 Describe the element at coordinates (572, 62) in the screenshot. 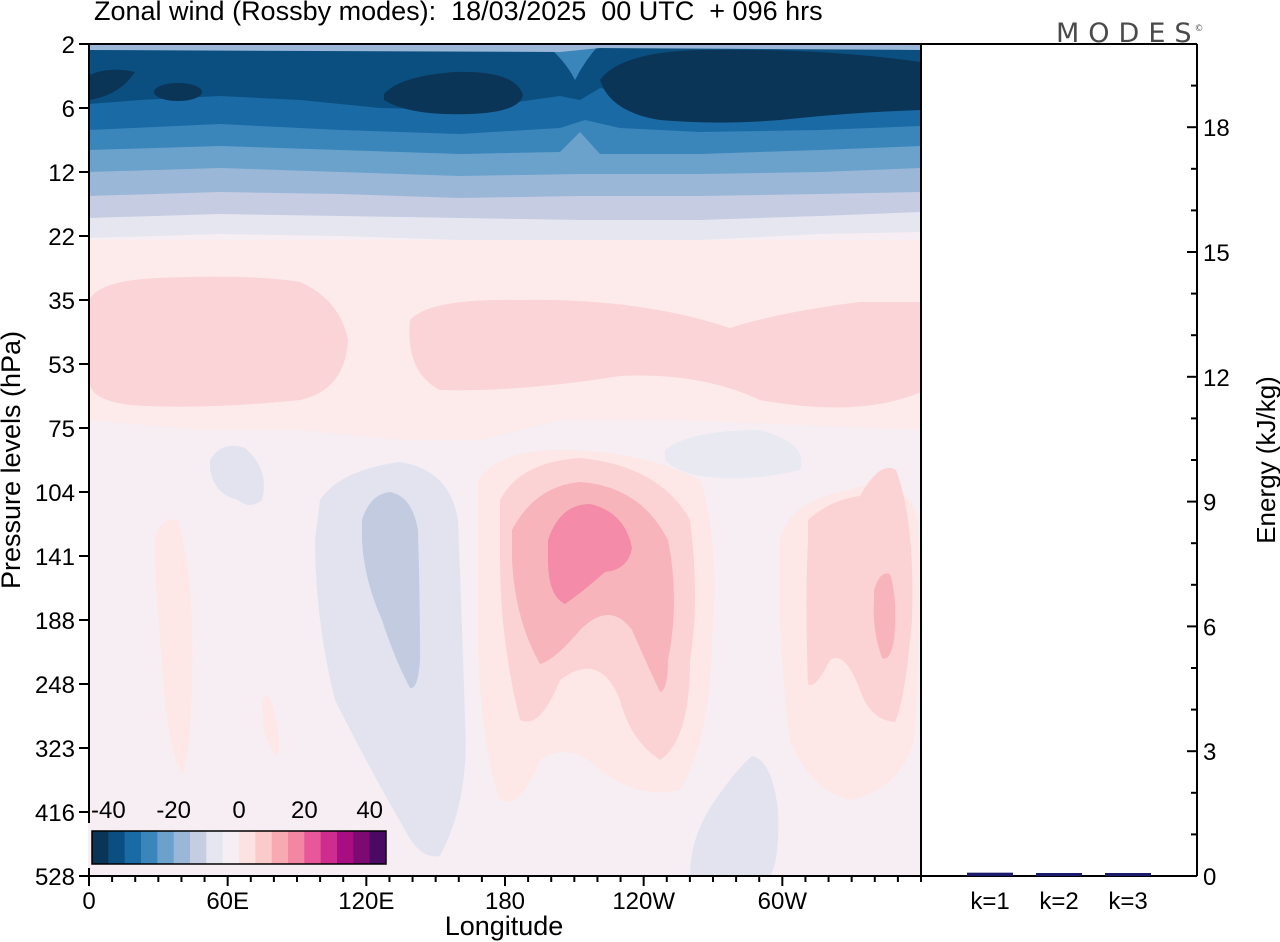

I see `top-notch` at that location.